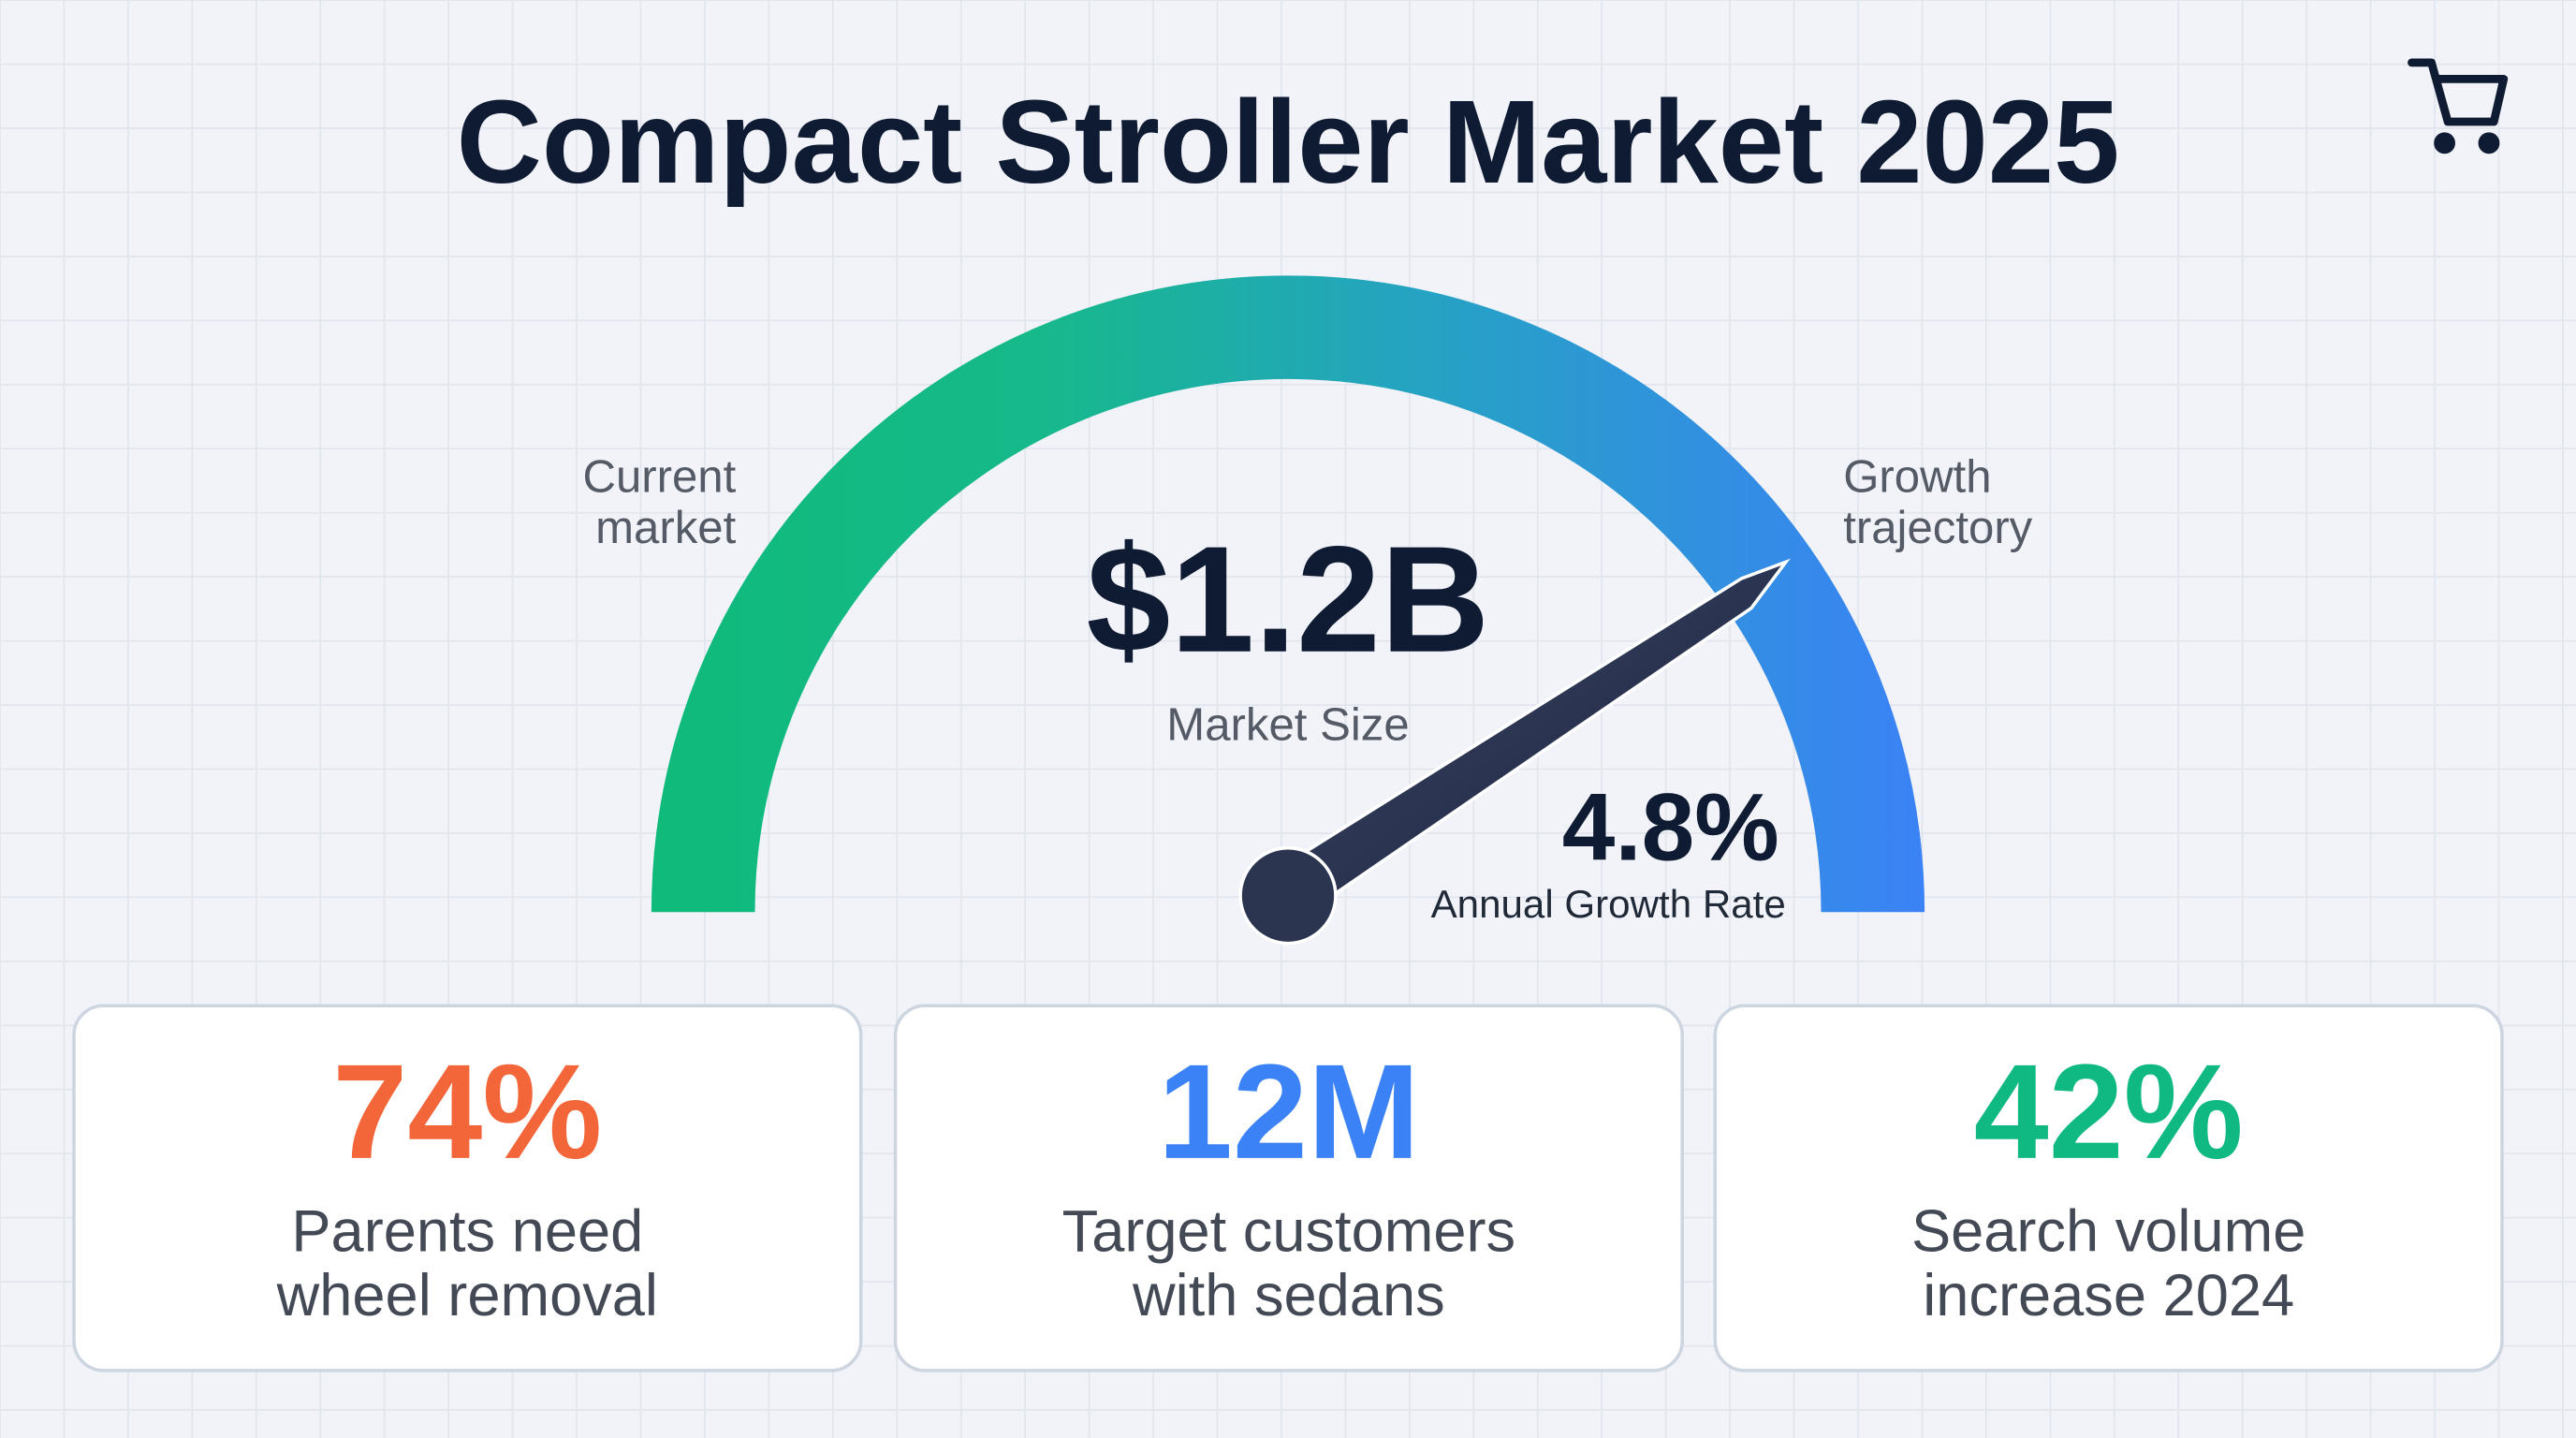 The width and height of the screenshot is (2576, 1438). What do you see at coordinates (1288, 1232) in the screenshot?
I see `card-description: Target customers` at bounding box center [1288, 1232].